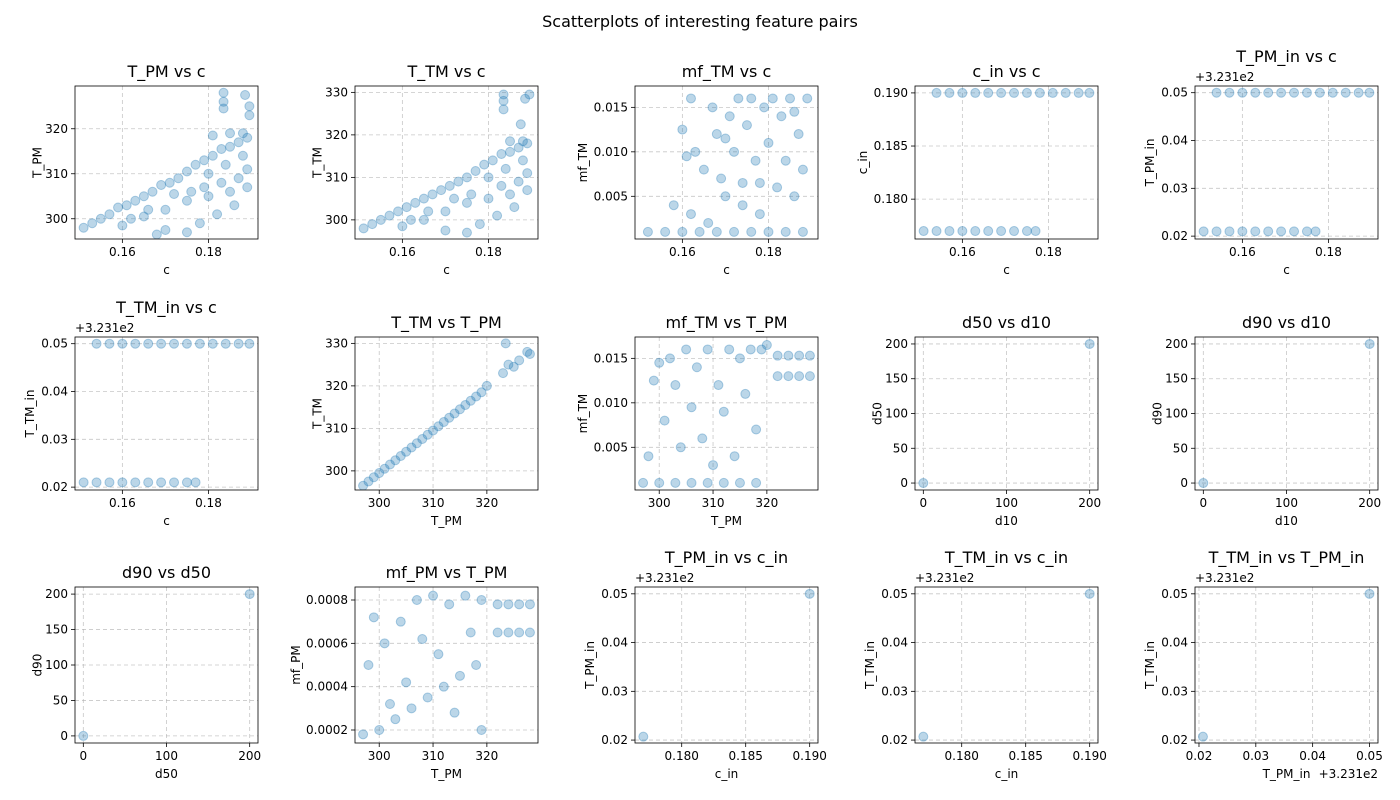 This screenshot has height=800, width=1400. I want to click on x-tick-label: 100, so click(1286, 503).